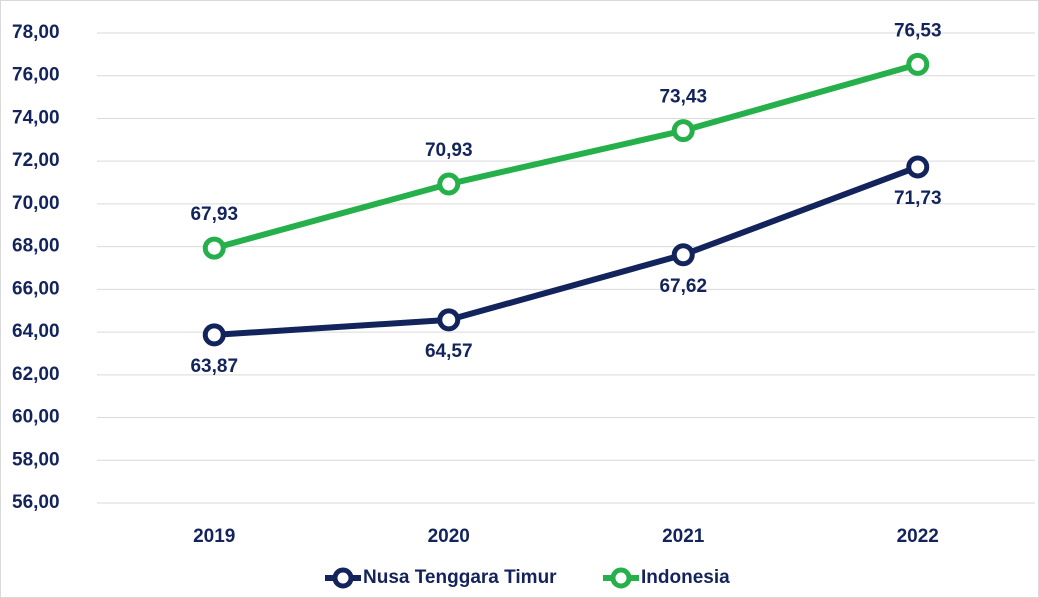  Describe the element at coordinates (36, 246) in the screenshot. I see `y-tick-label: 68,00` at that location.